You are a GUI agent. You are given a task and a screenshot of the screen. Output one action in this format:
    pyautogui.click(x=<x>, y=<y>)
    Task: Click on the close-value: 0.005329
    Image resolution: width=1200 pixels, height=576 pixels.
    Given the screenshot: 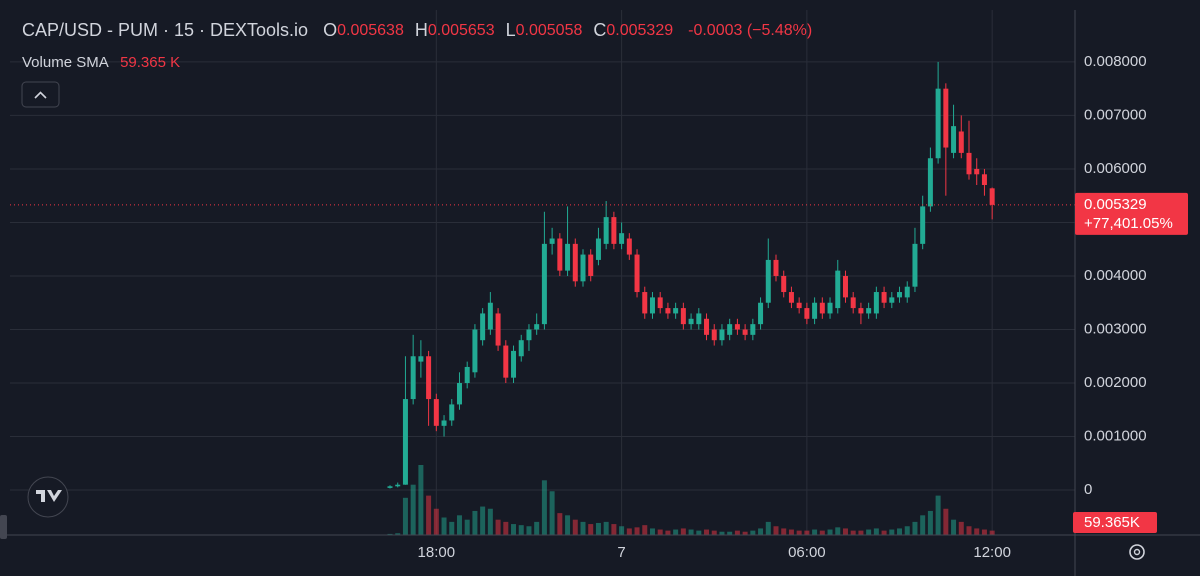 What is the action you would take?
    pyautogui.click(x=639, y=30)
    